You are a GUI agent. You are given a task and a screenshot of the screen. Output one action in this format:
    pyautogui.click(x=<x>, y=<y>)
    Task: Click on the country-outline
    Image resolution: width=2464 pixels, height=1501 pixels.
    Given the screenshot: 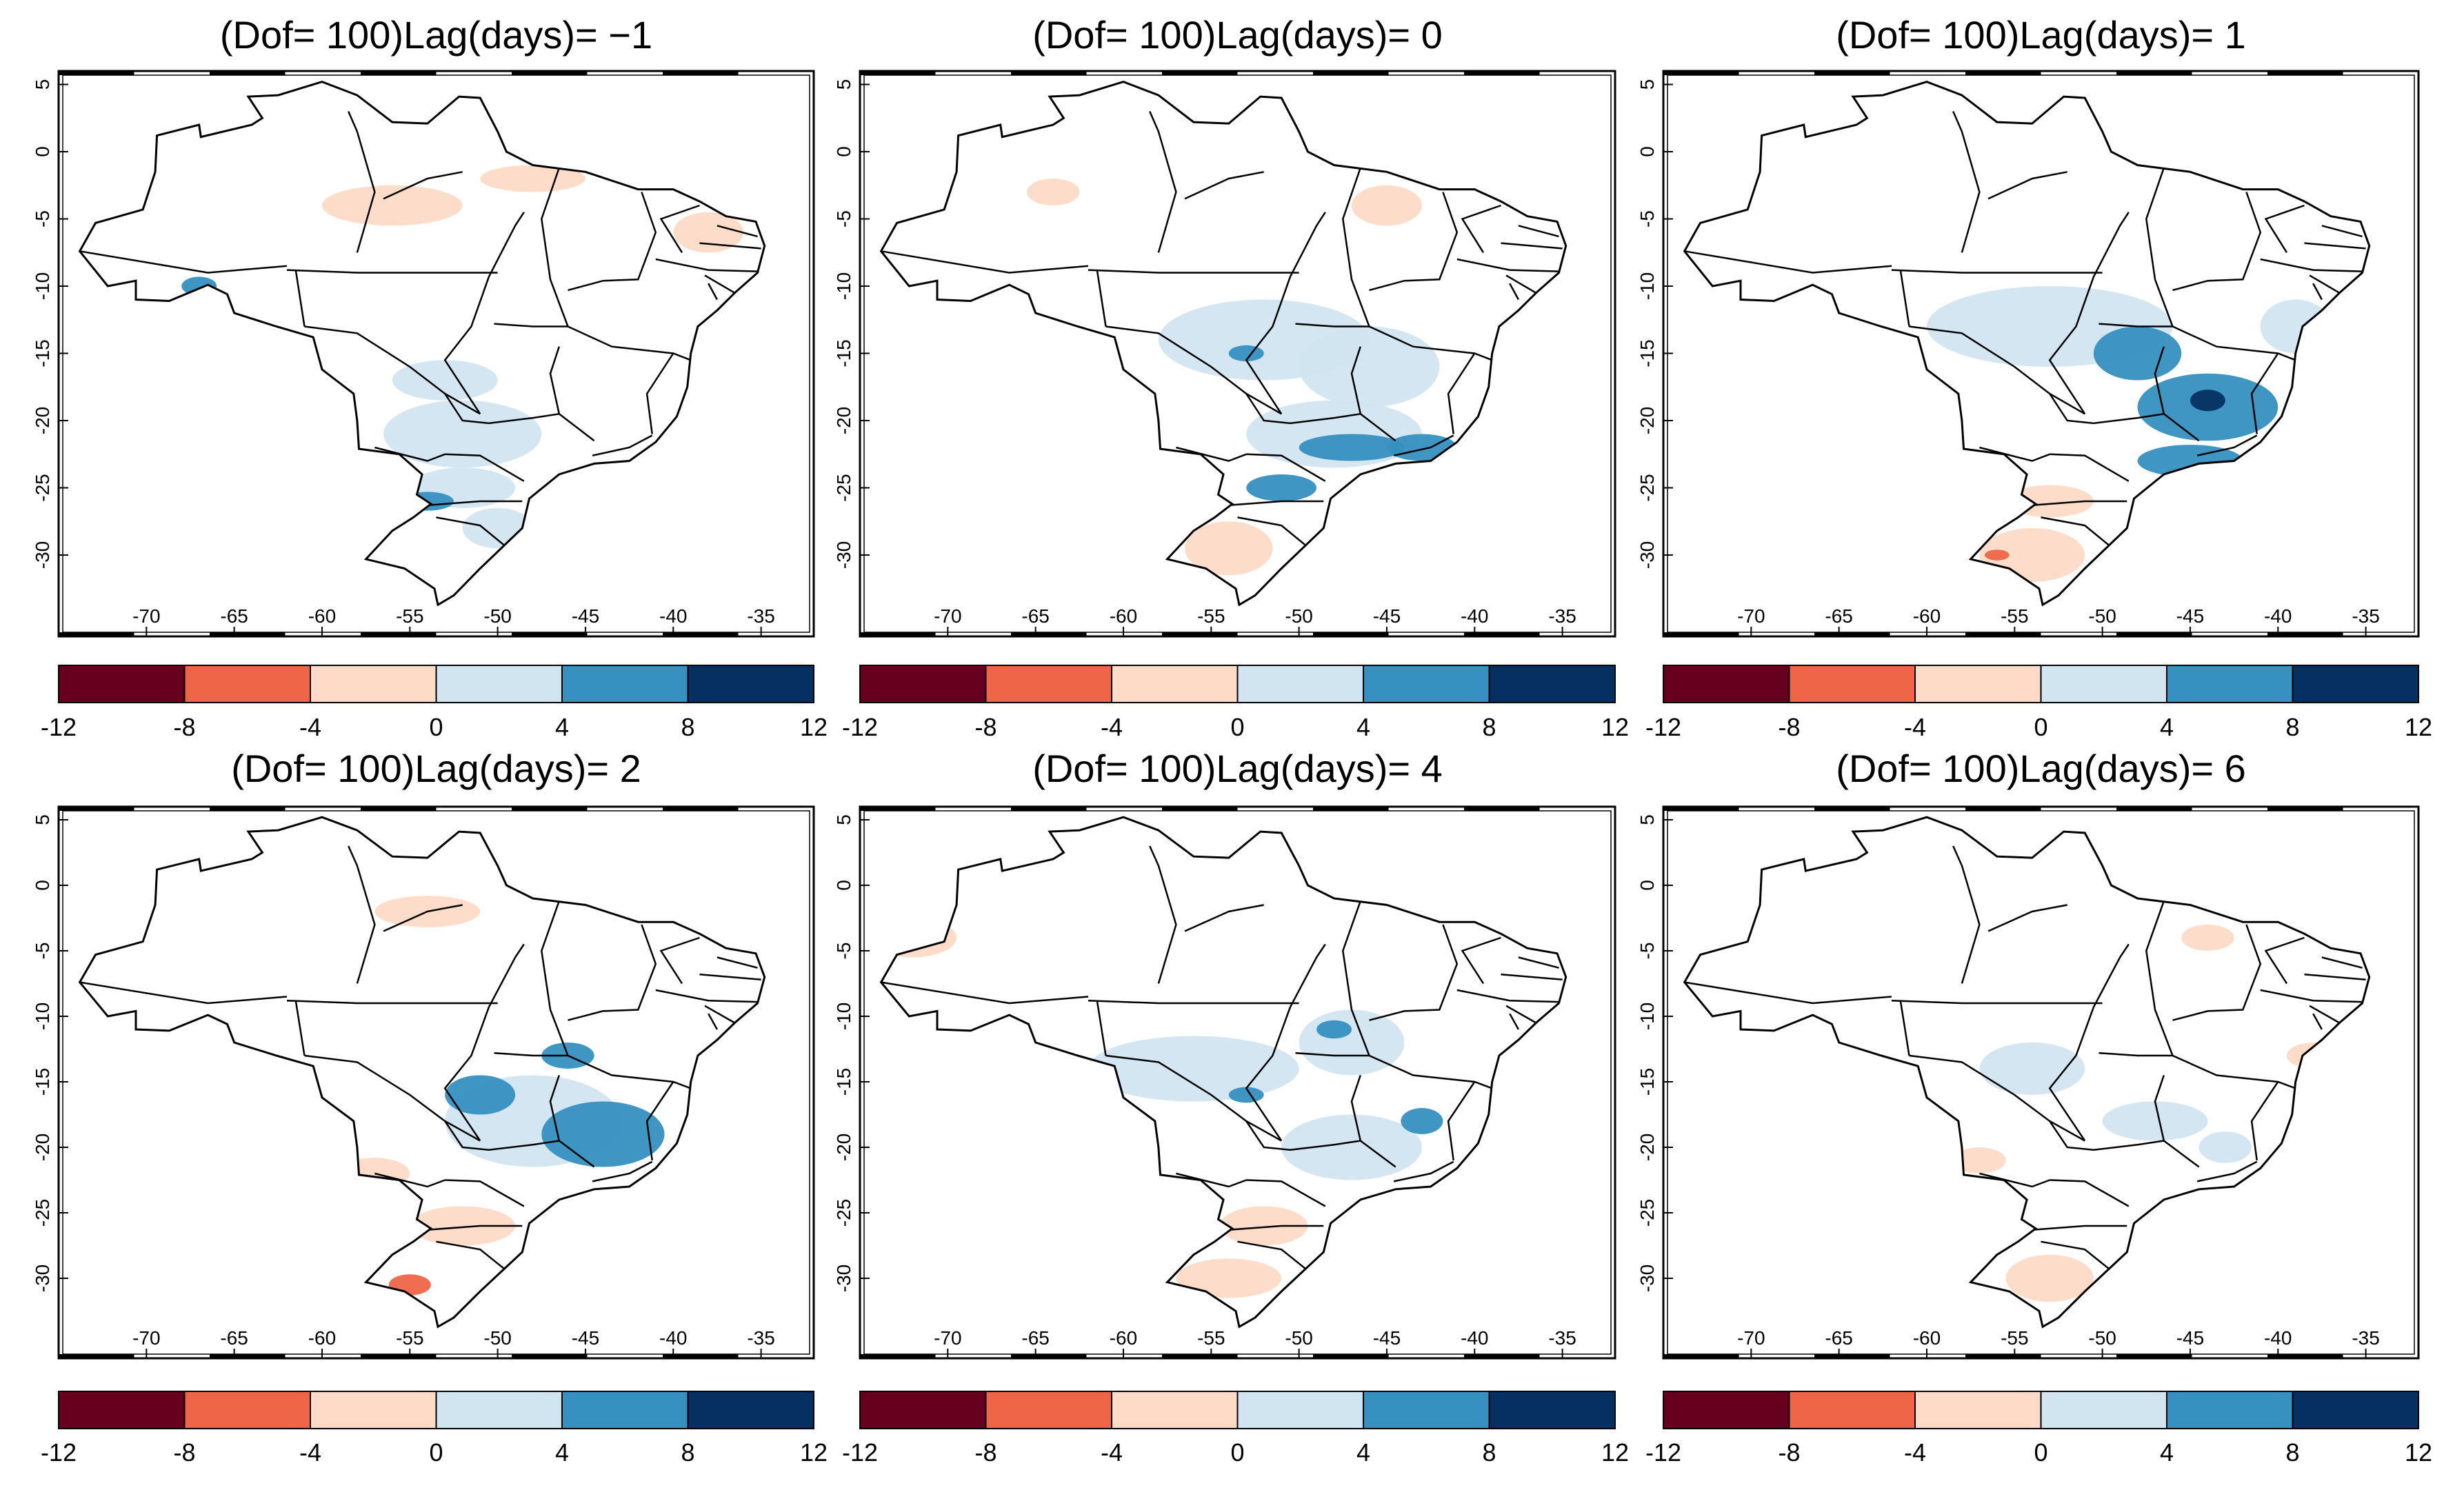 What is the action you would take?
    pyautogui.click(x=2027, y=344)
    